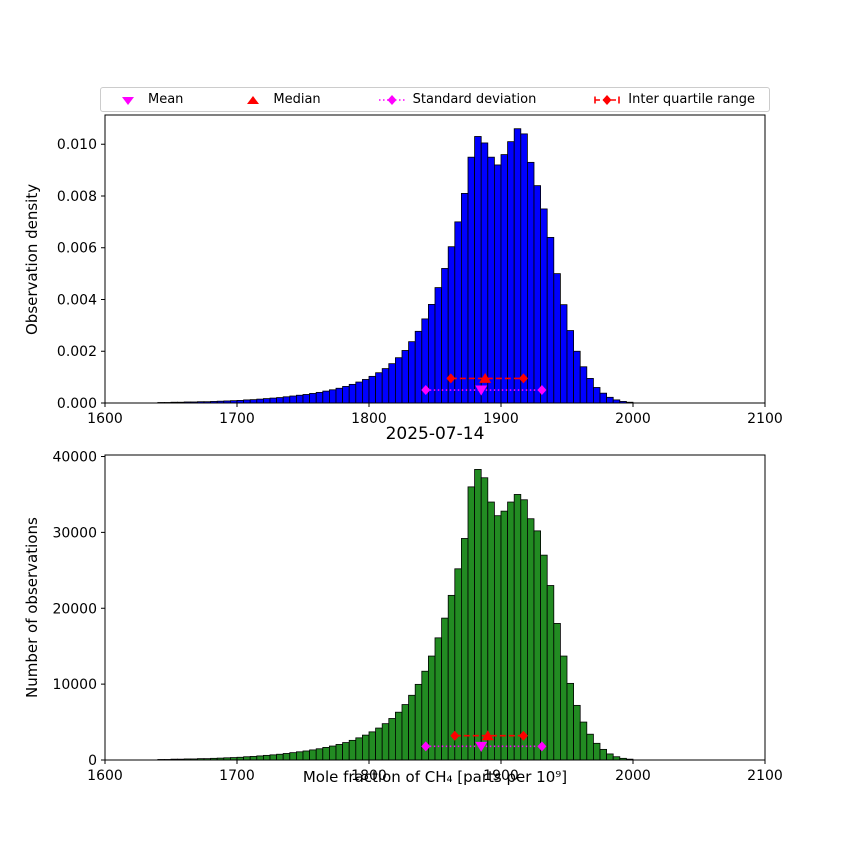 The height and width of the screenshot is (850, 850). I want to click on x-tick-label: 2100, so click(765, 419).